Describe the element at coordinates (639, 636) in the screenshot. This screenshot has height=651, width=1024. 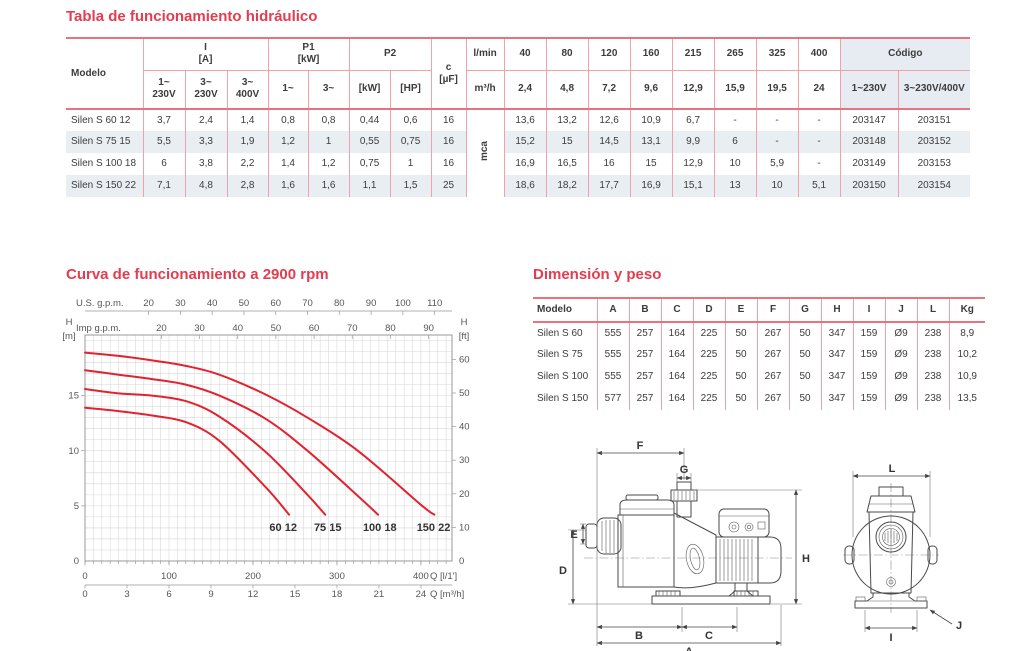
I see `dim-label-b: B` at that location.